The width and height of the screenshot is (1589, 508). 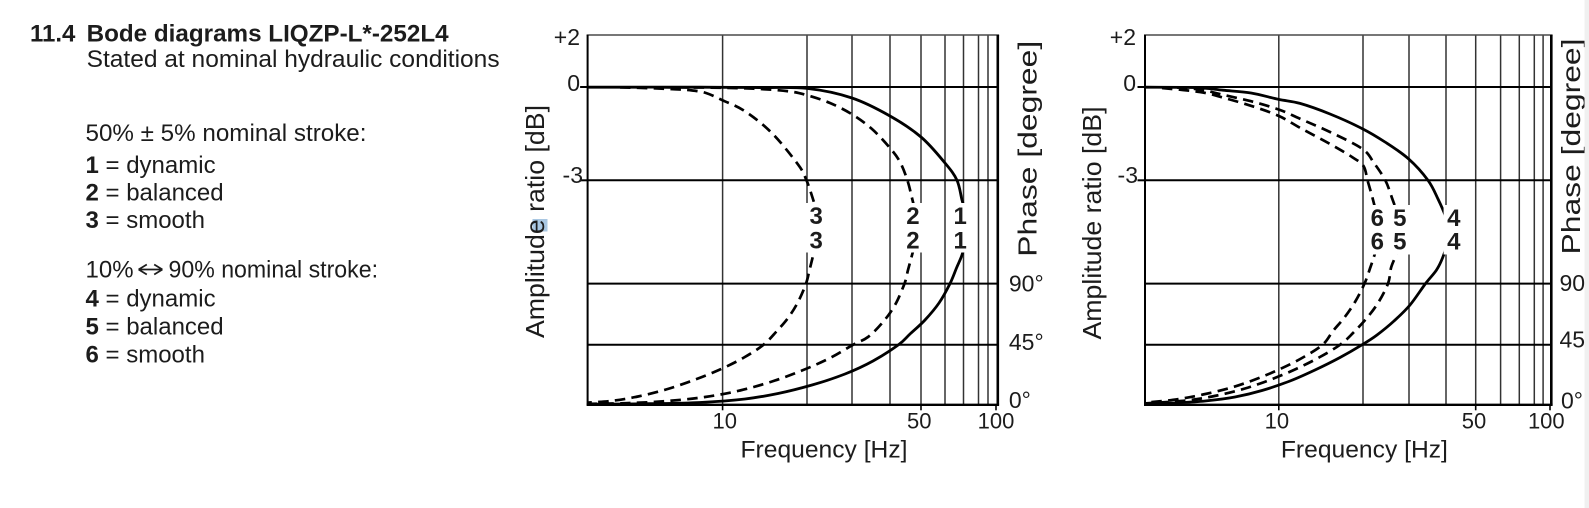 I want to click on svg-text: 11.4, so click(x=53, y=34).